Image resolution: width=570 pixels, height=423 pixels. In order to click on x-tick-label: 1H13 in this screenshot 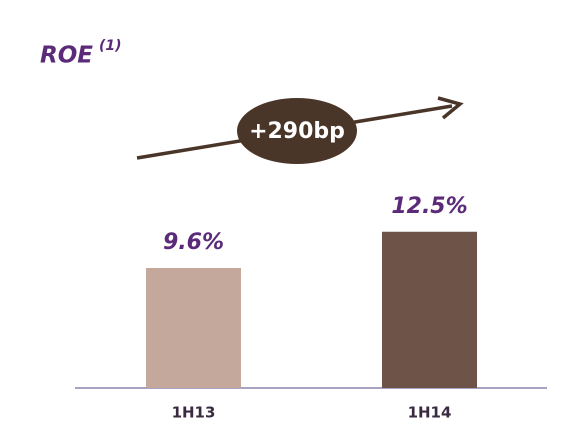, I will do `click(194, 413)`.